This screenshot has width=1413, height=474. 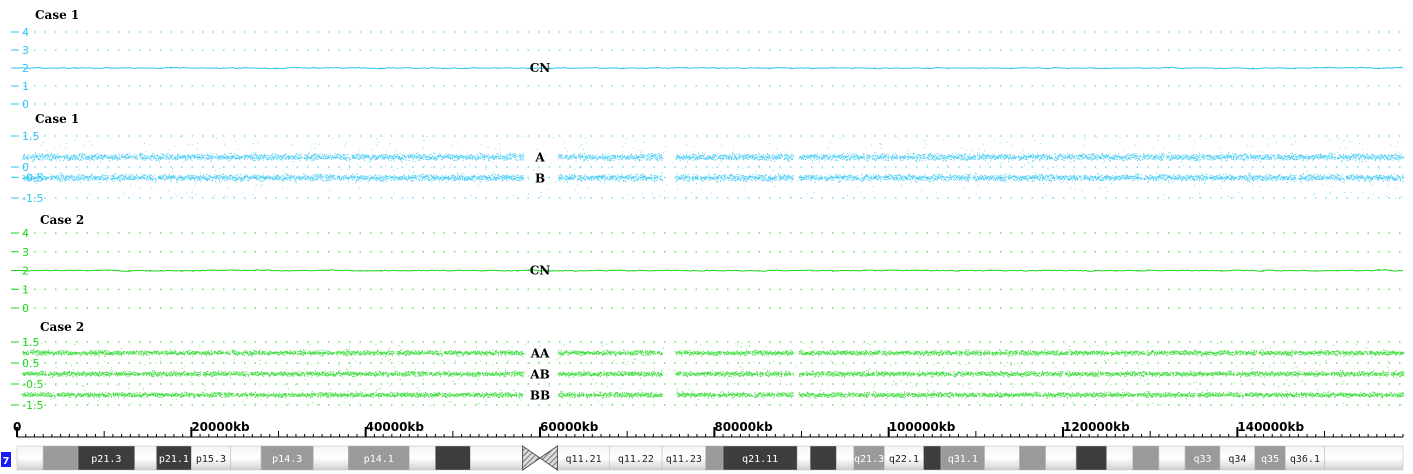 I want to click on ideogram-band-label: q36.1, so click(x=1305, y=459).